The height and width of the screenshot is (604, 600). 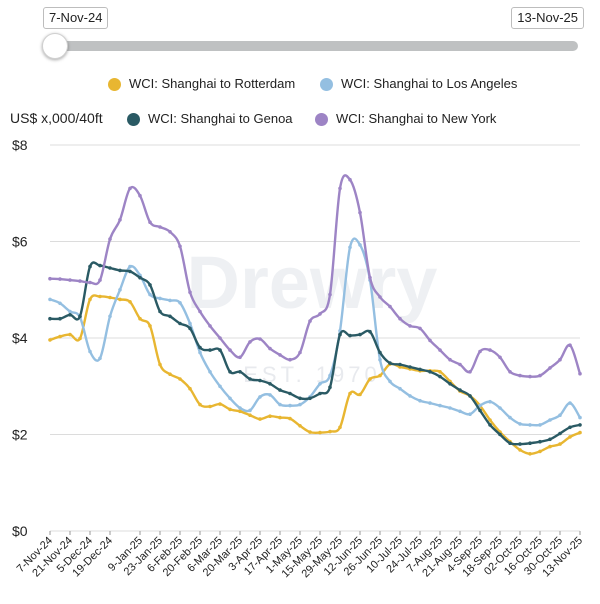 I want to click on date-range-slider-track, so click(x=315, y=46).